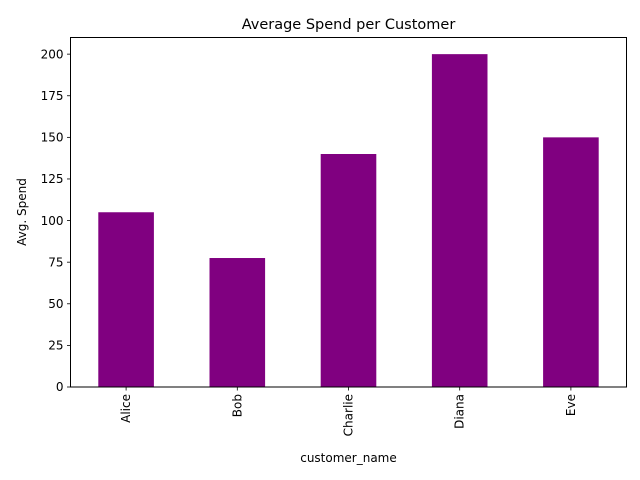 This screenshot has width=640, height=480. What do you see at coordinates (348, 458) in the screenshot?
I see `x-axis-label: customer_name` at bounding box center [348, 458].